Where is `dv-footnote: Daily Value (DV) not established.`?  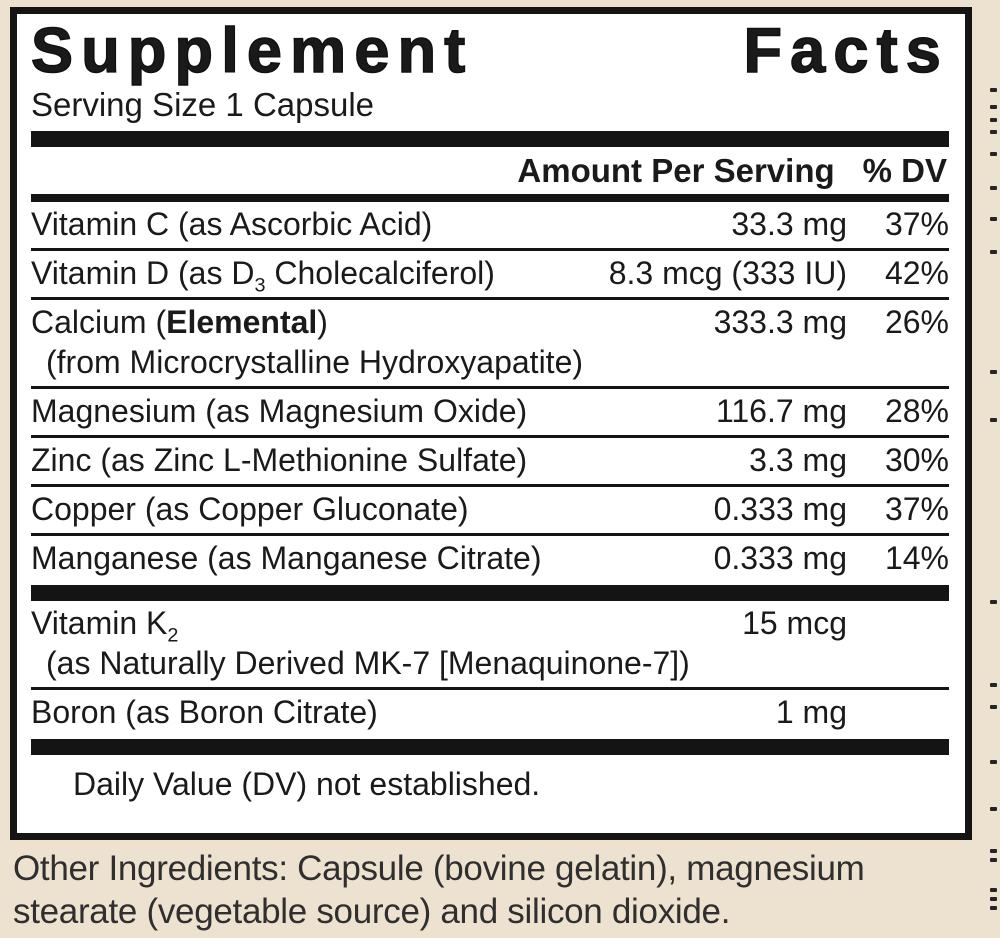 dv-footnote: Daily Value (DV) not established. is located at coordinates (307, 784).